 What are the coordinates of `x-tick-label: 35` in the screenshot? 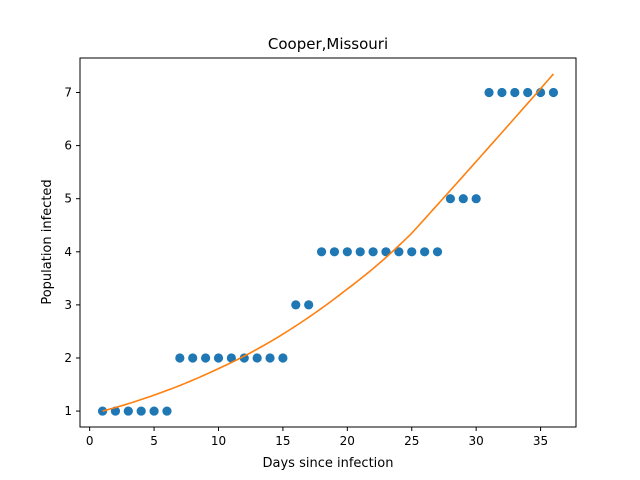 It's located at (540, 441).